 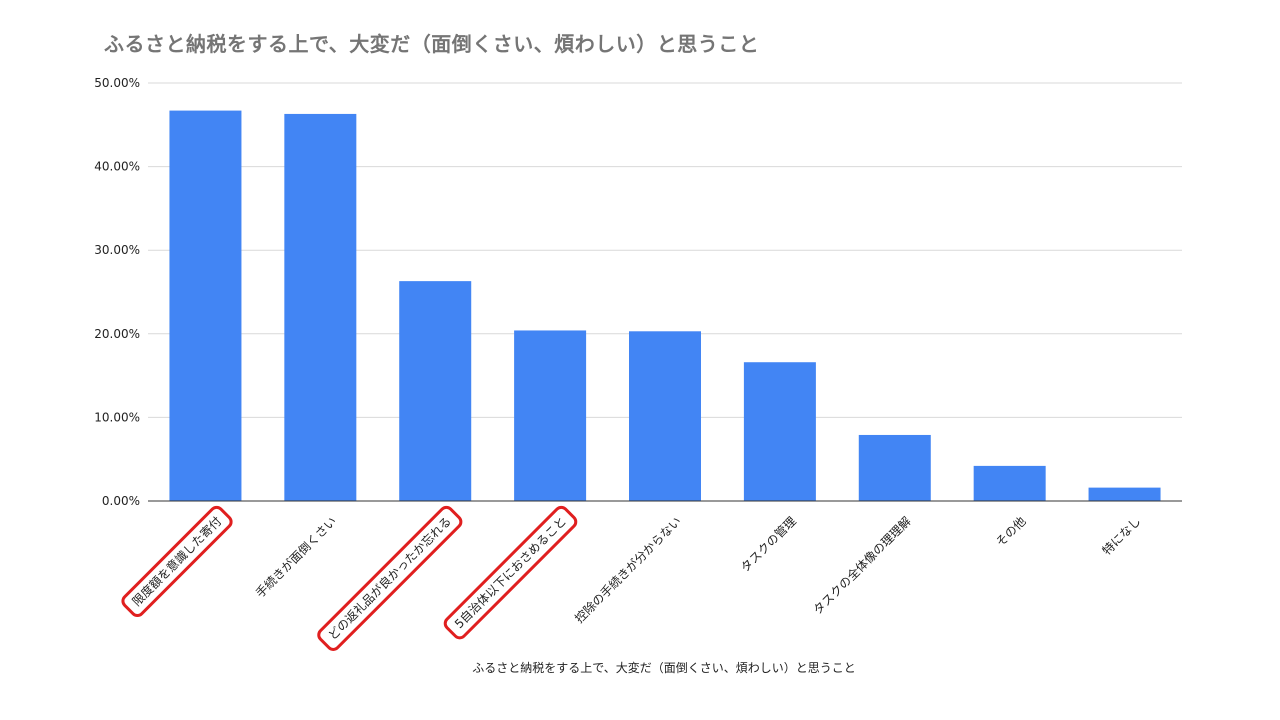 I want to click on x-tick-label: 5自治体以下におさめること, so click(x=510, y=572).